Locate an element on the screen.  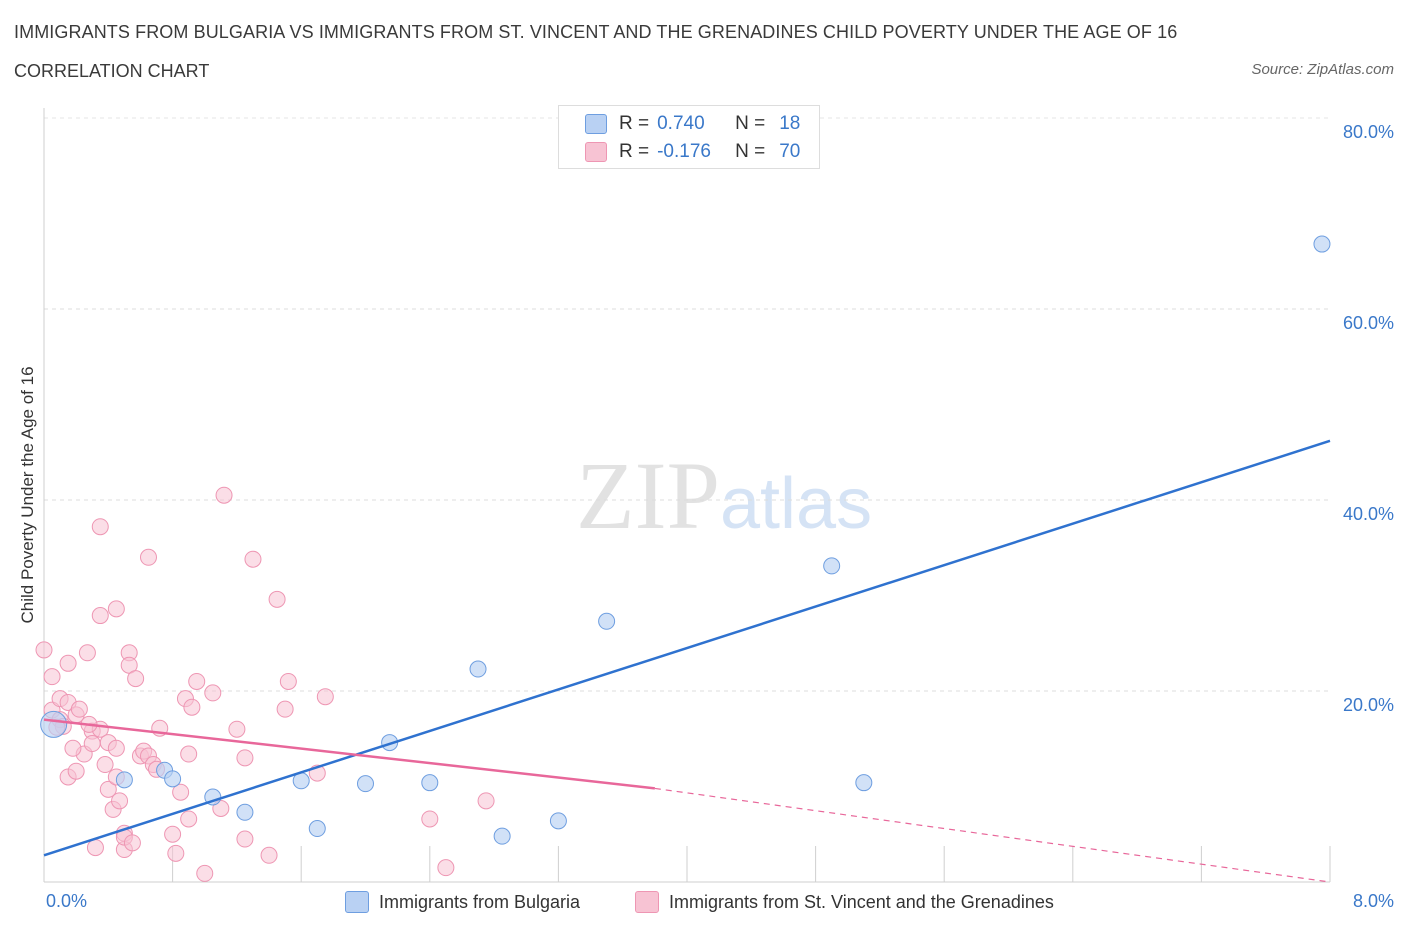
y-tick-label: 20.0% is located at coordinates (1368, 705).